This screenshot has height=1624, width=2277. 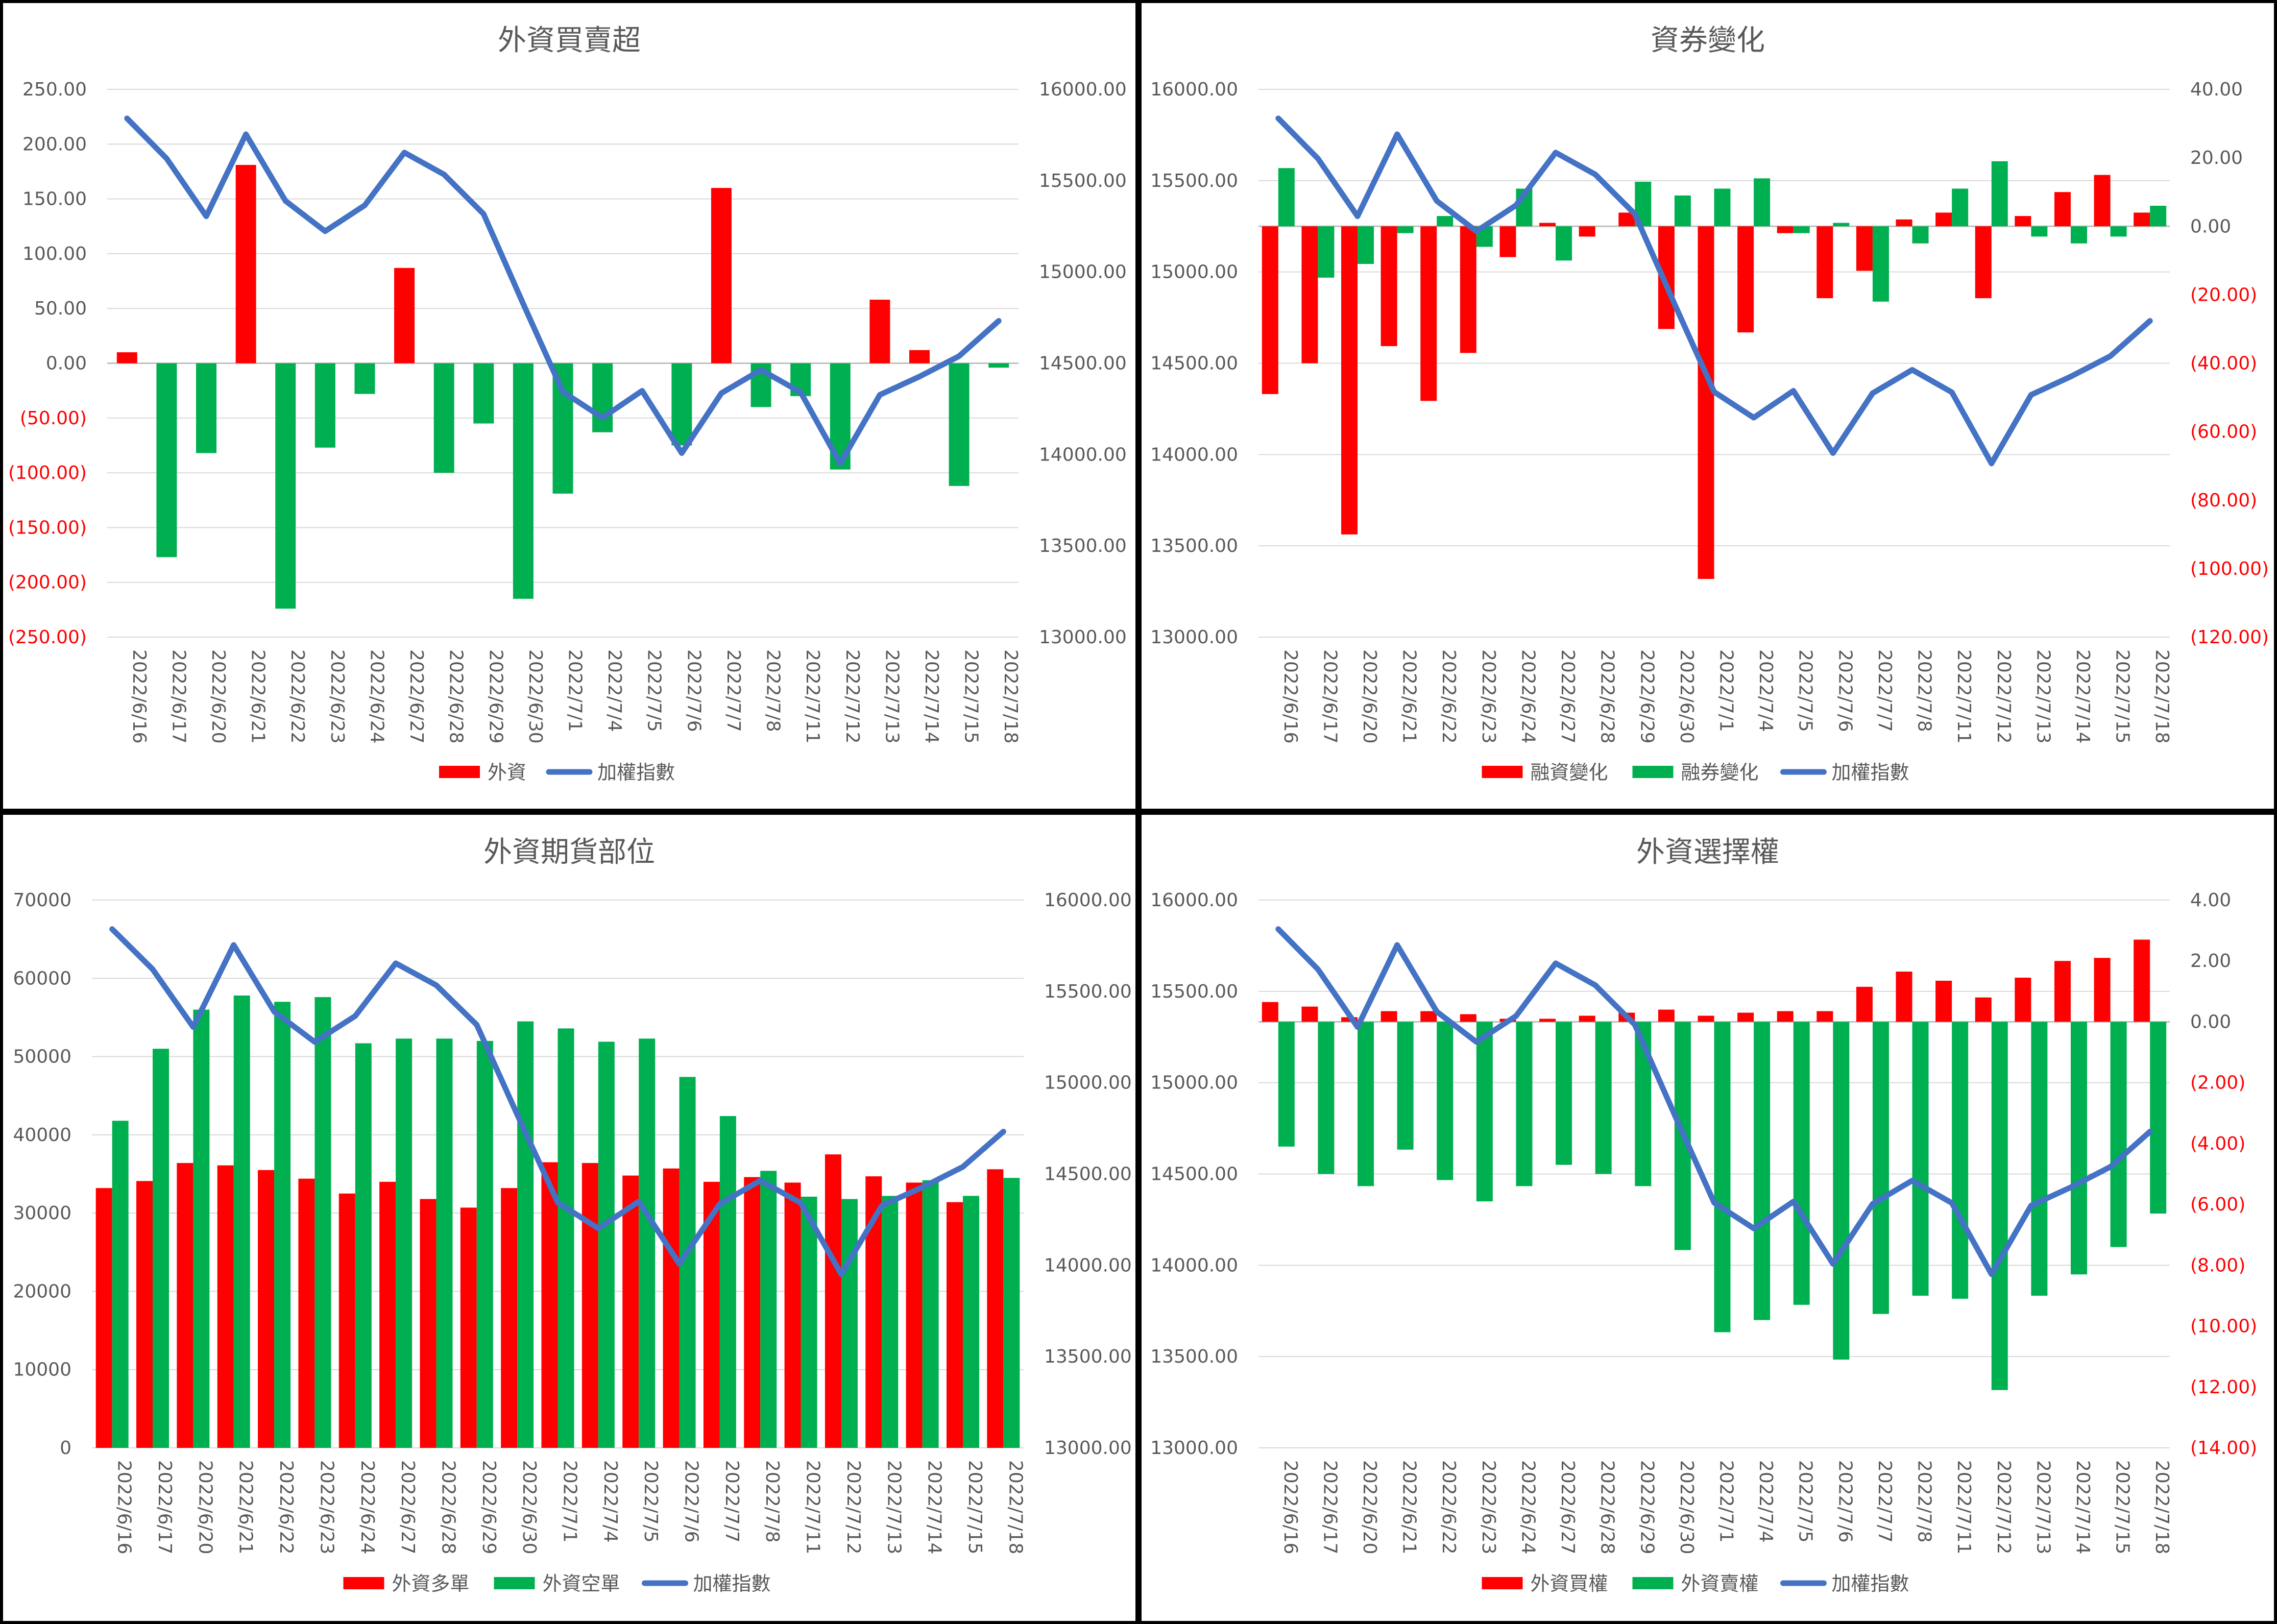 I want to click on y-left-tick-label: (50.00), so click(x=53, y=418).